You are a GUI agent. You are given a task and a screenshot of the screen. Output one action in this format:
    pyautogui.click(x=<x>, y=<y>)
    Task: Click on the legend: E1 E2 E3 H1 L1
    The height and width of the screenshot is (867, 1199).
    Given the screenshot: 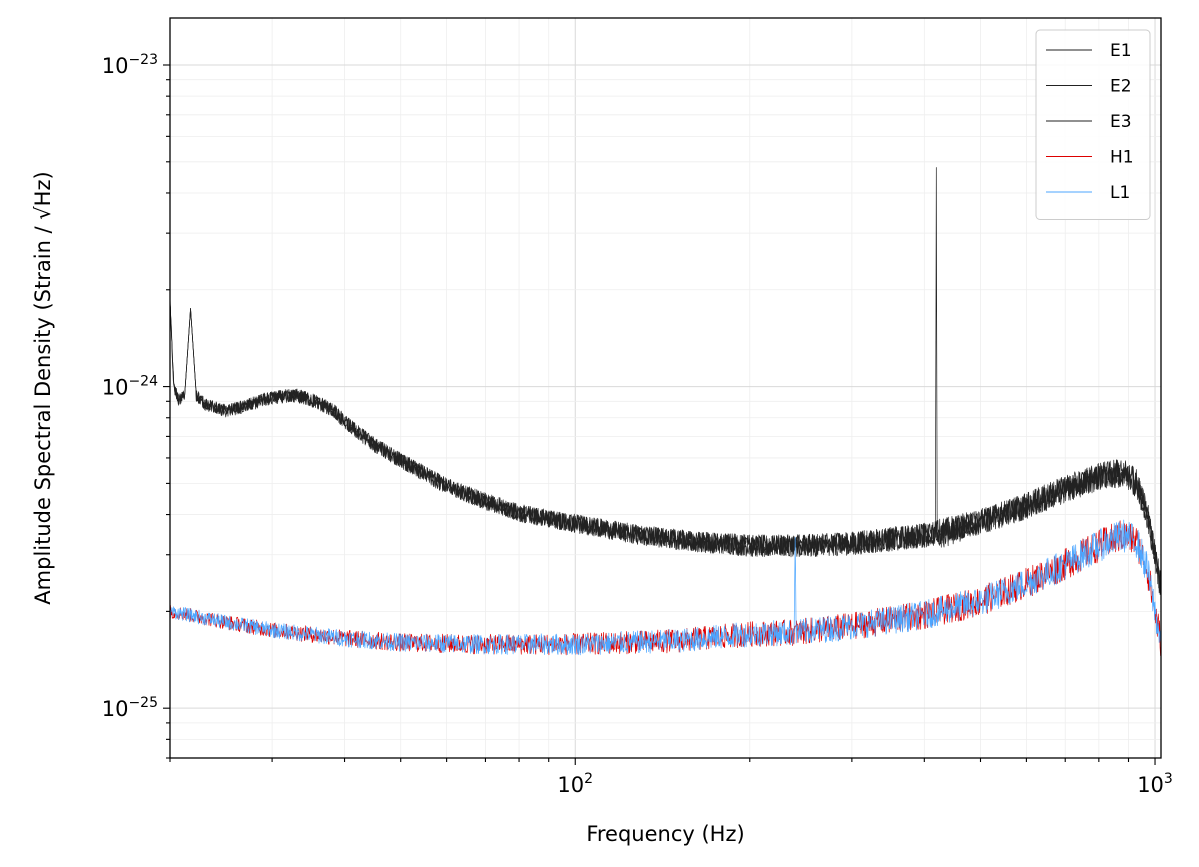 What is the action you would take?
    pyautogui.click(x=1093, y=124)
    